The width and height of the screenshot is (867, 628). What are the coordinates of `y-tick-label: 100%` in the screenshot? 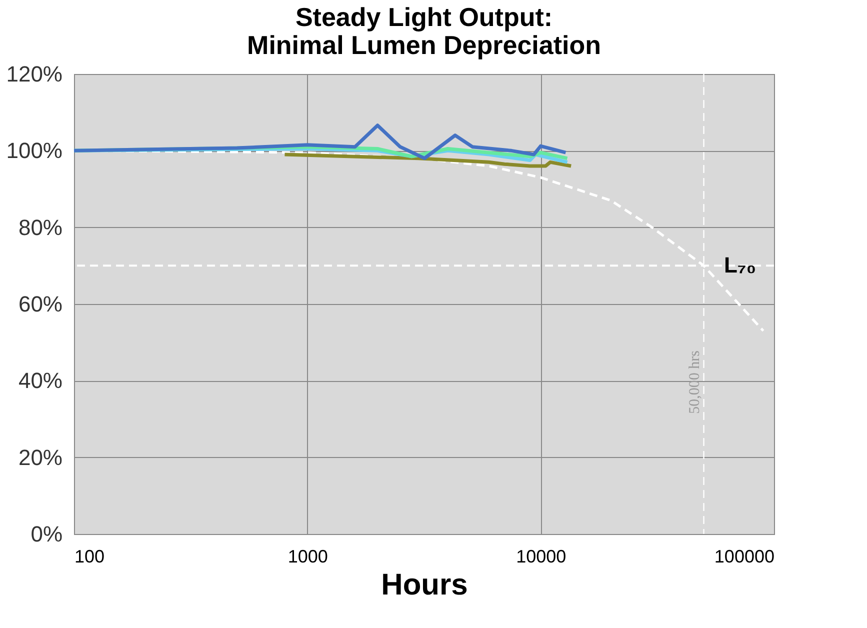 It's located at (34, 151).